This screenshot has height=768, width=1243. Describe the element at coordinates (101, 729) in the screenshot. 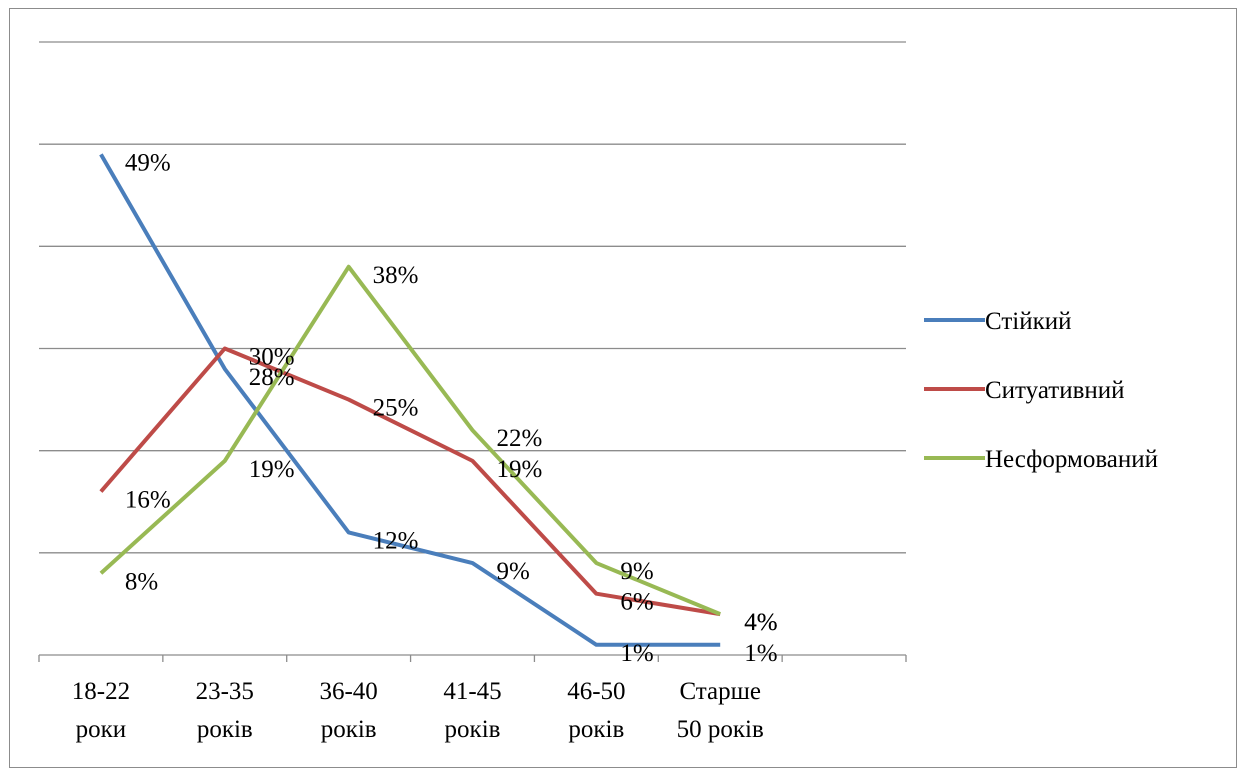

I see `x-tick-label: роки` at that location.